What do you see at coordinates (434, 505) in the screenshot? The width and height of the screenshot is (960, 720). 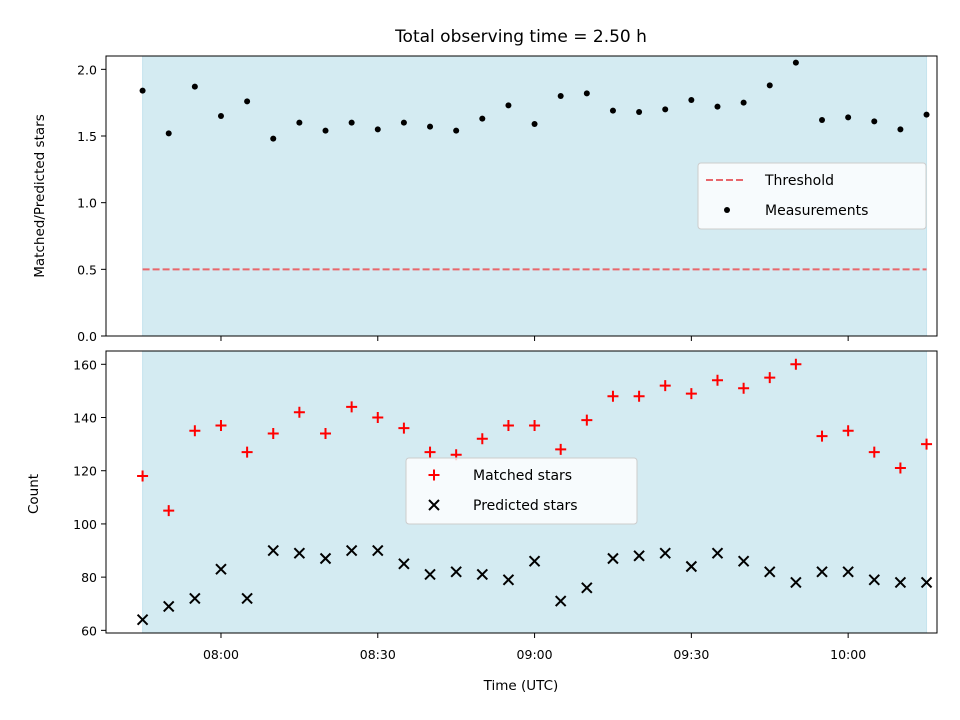 I see `legend-predicted-swatch` at bounding box center [434, 505].